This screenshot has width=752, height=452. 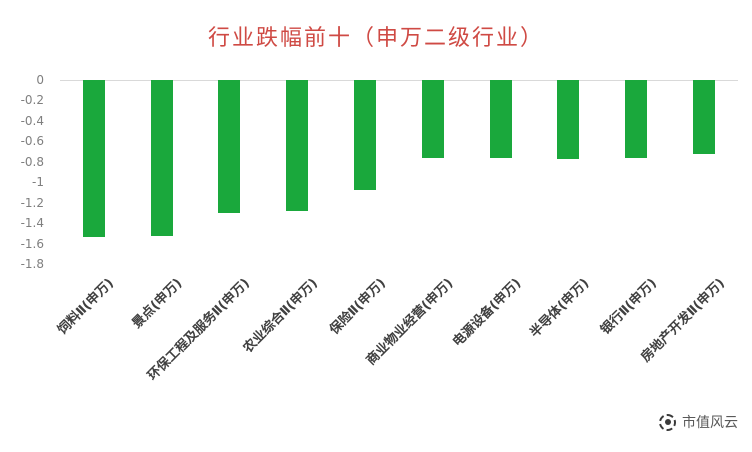 What do you see at coordinates (40, 80) in the screenshot?
I see `y-tick-label: 0` at bounding box center [40, 80].